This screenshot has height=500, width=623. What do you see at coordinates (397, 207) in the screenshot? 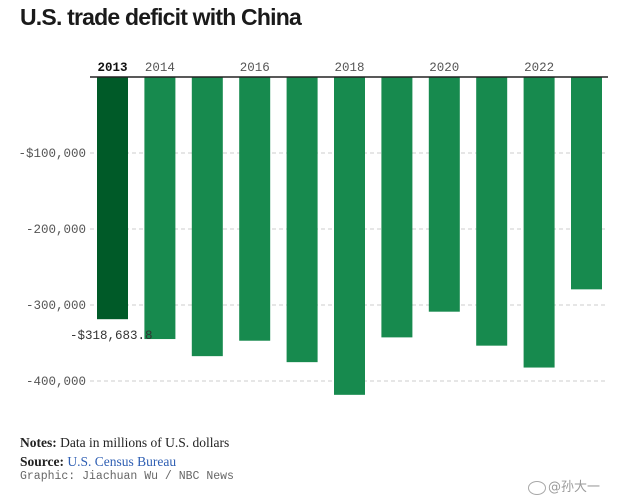
I see `bar-2019` at bounding box center [397, 207].